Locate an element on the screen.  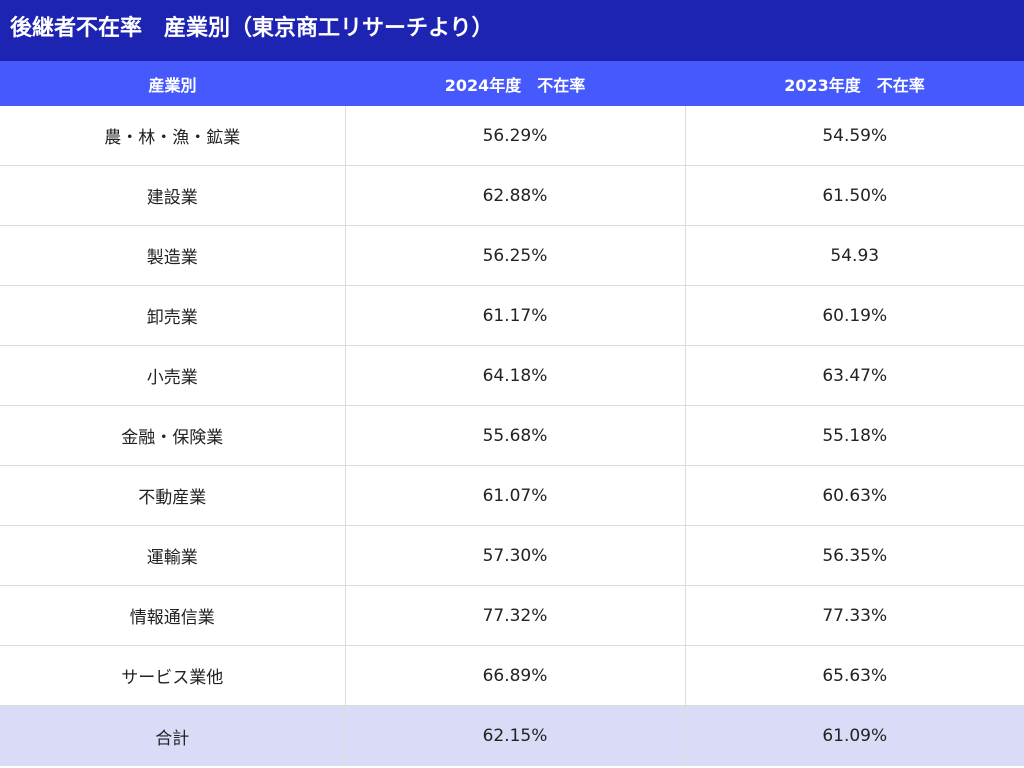
table-row: 情報通信業 77.32% 77.33% is located at coordinates (512, 615).